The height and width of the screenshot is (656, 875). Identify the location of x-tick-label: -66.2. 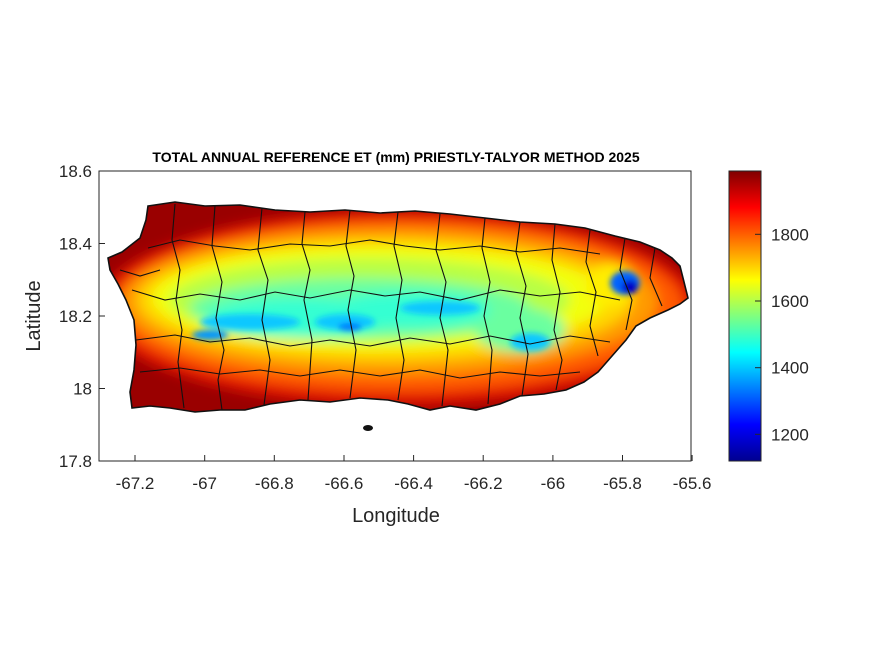
(483, 483).